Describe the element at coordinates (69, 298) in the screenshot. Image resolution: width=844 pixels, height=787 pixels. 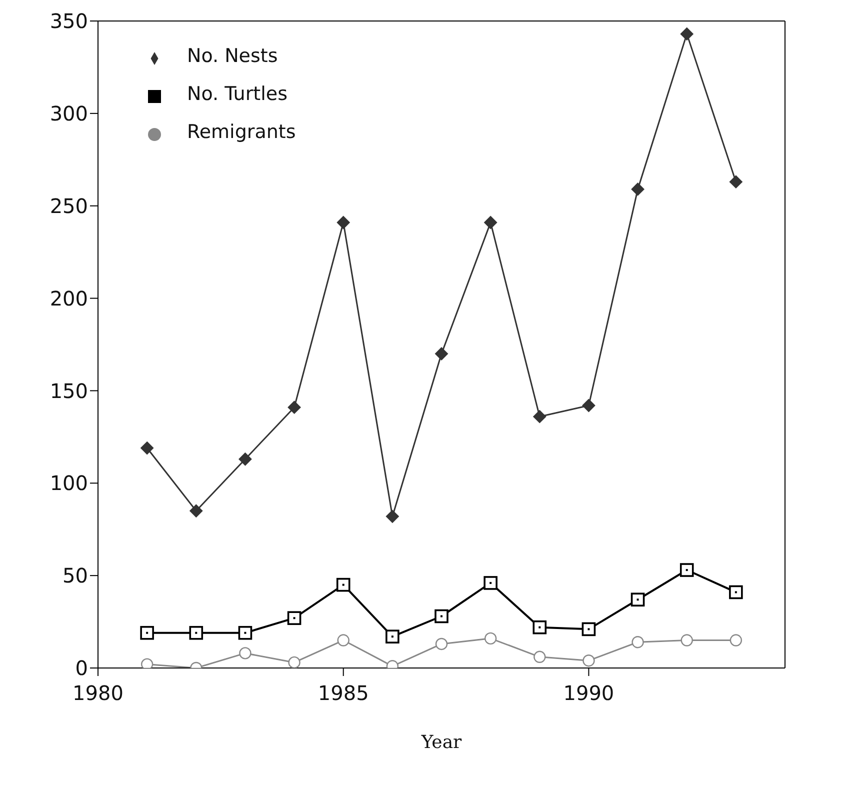
I see `y-tick-label: 200` at that location.